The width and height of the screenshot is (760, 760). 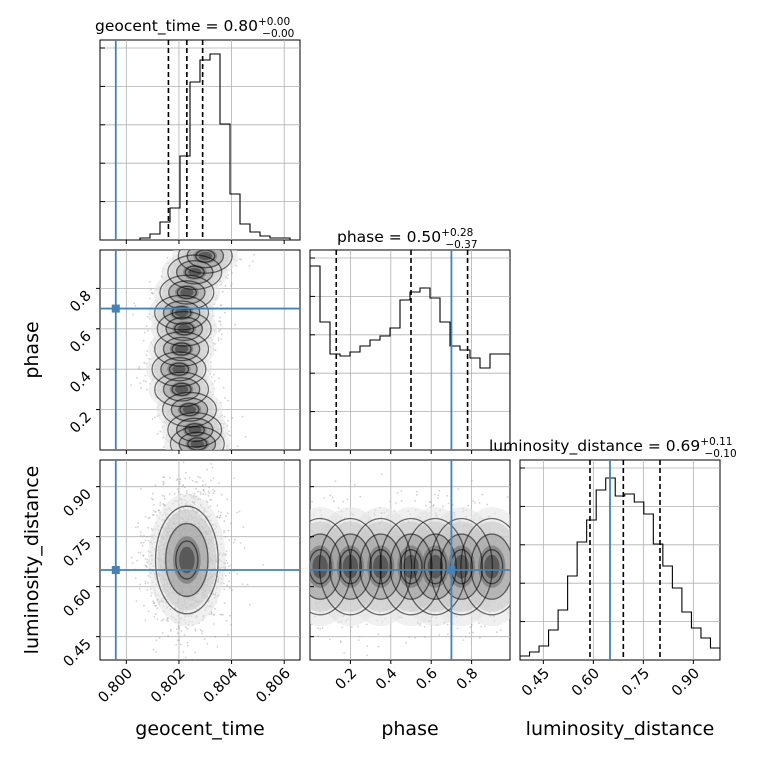 What do you see at coordinates (194, 28) in the screenshot?
I see `title-geocent-time: geocent_time = 0.80+0.00 −0.00` at bounding box center [194, 28].